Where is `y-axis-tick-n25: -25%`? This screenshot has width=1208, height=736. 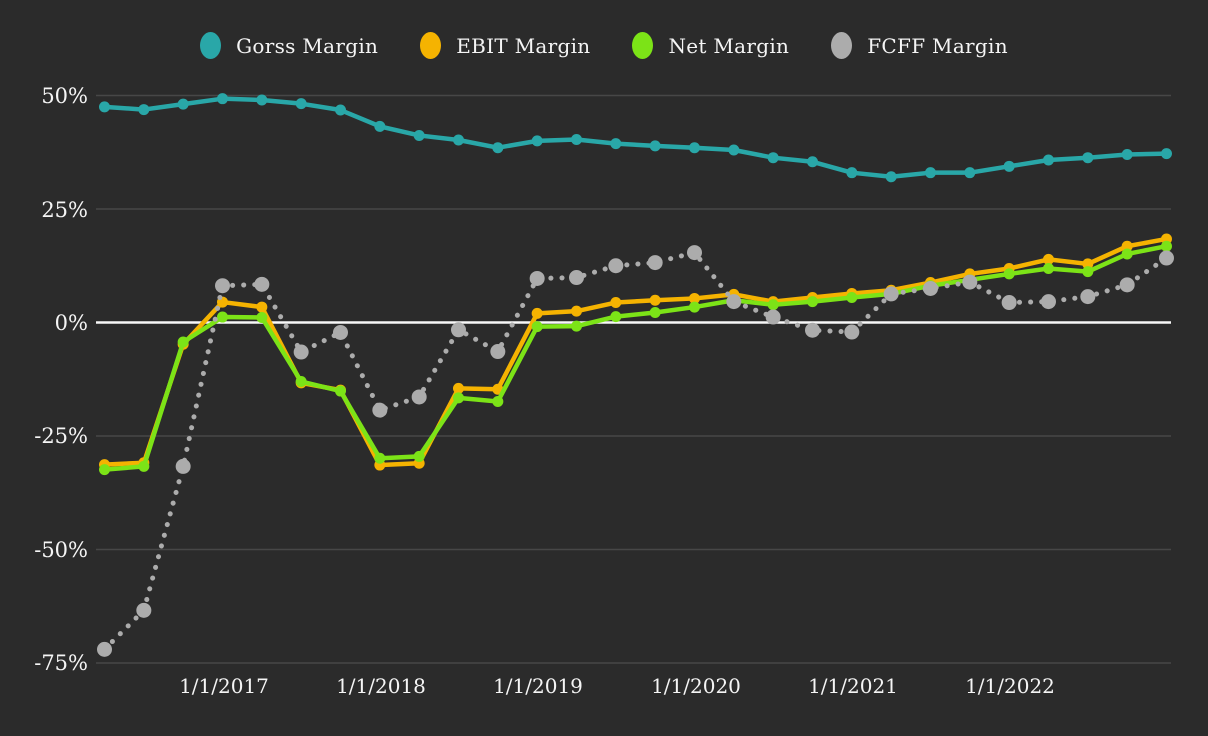
y-axis-tick-n25: -25% is located at coordinates (61, 436).